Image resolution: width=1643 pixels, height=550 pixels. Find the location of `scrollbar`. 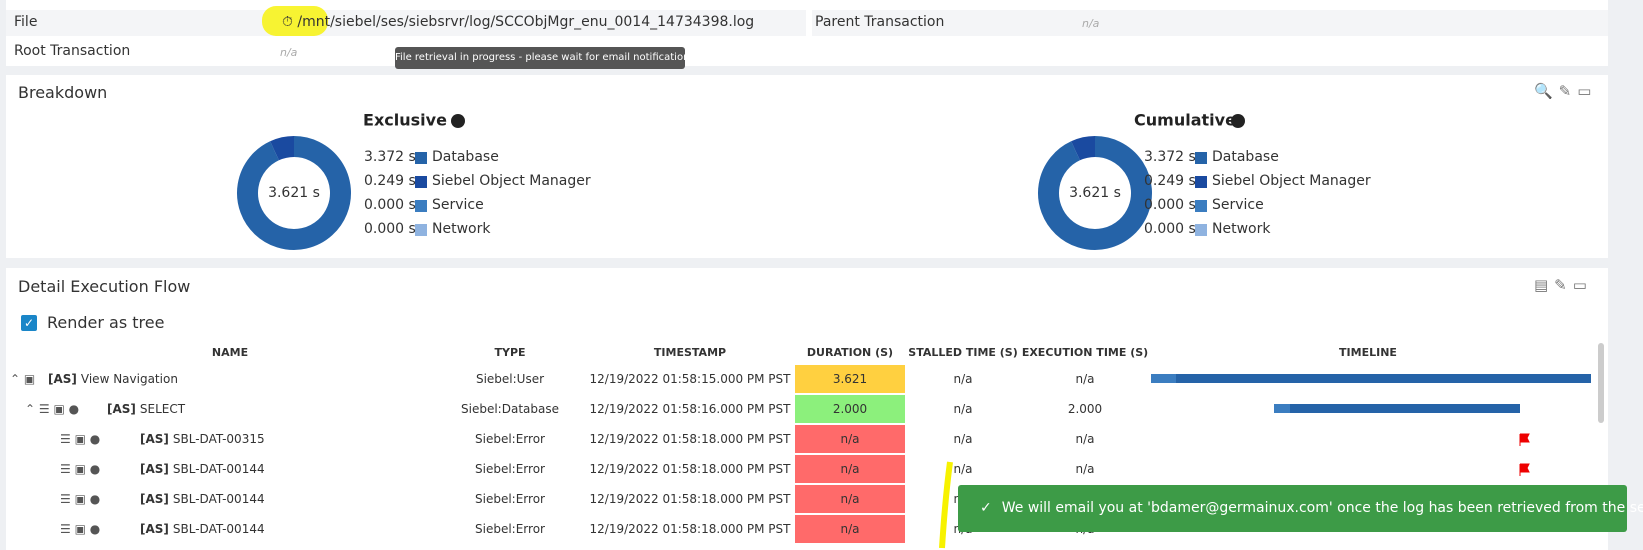

scrollbar is located at coordinates (1601, 383).